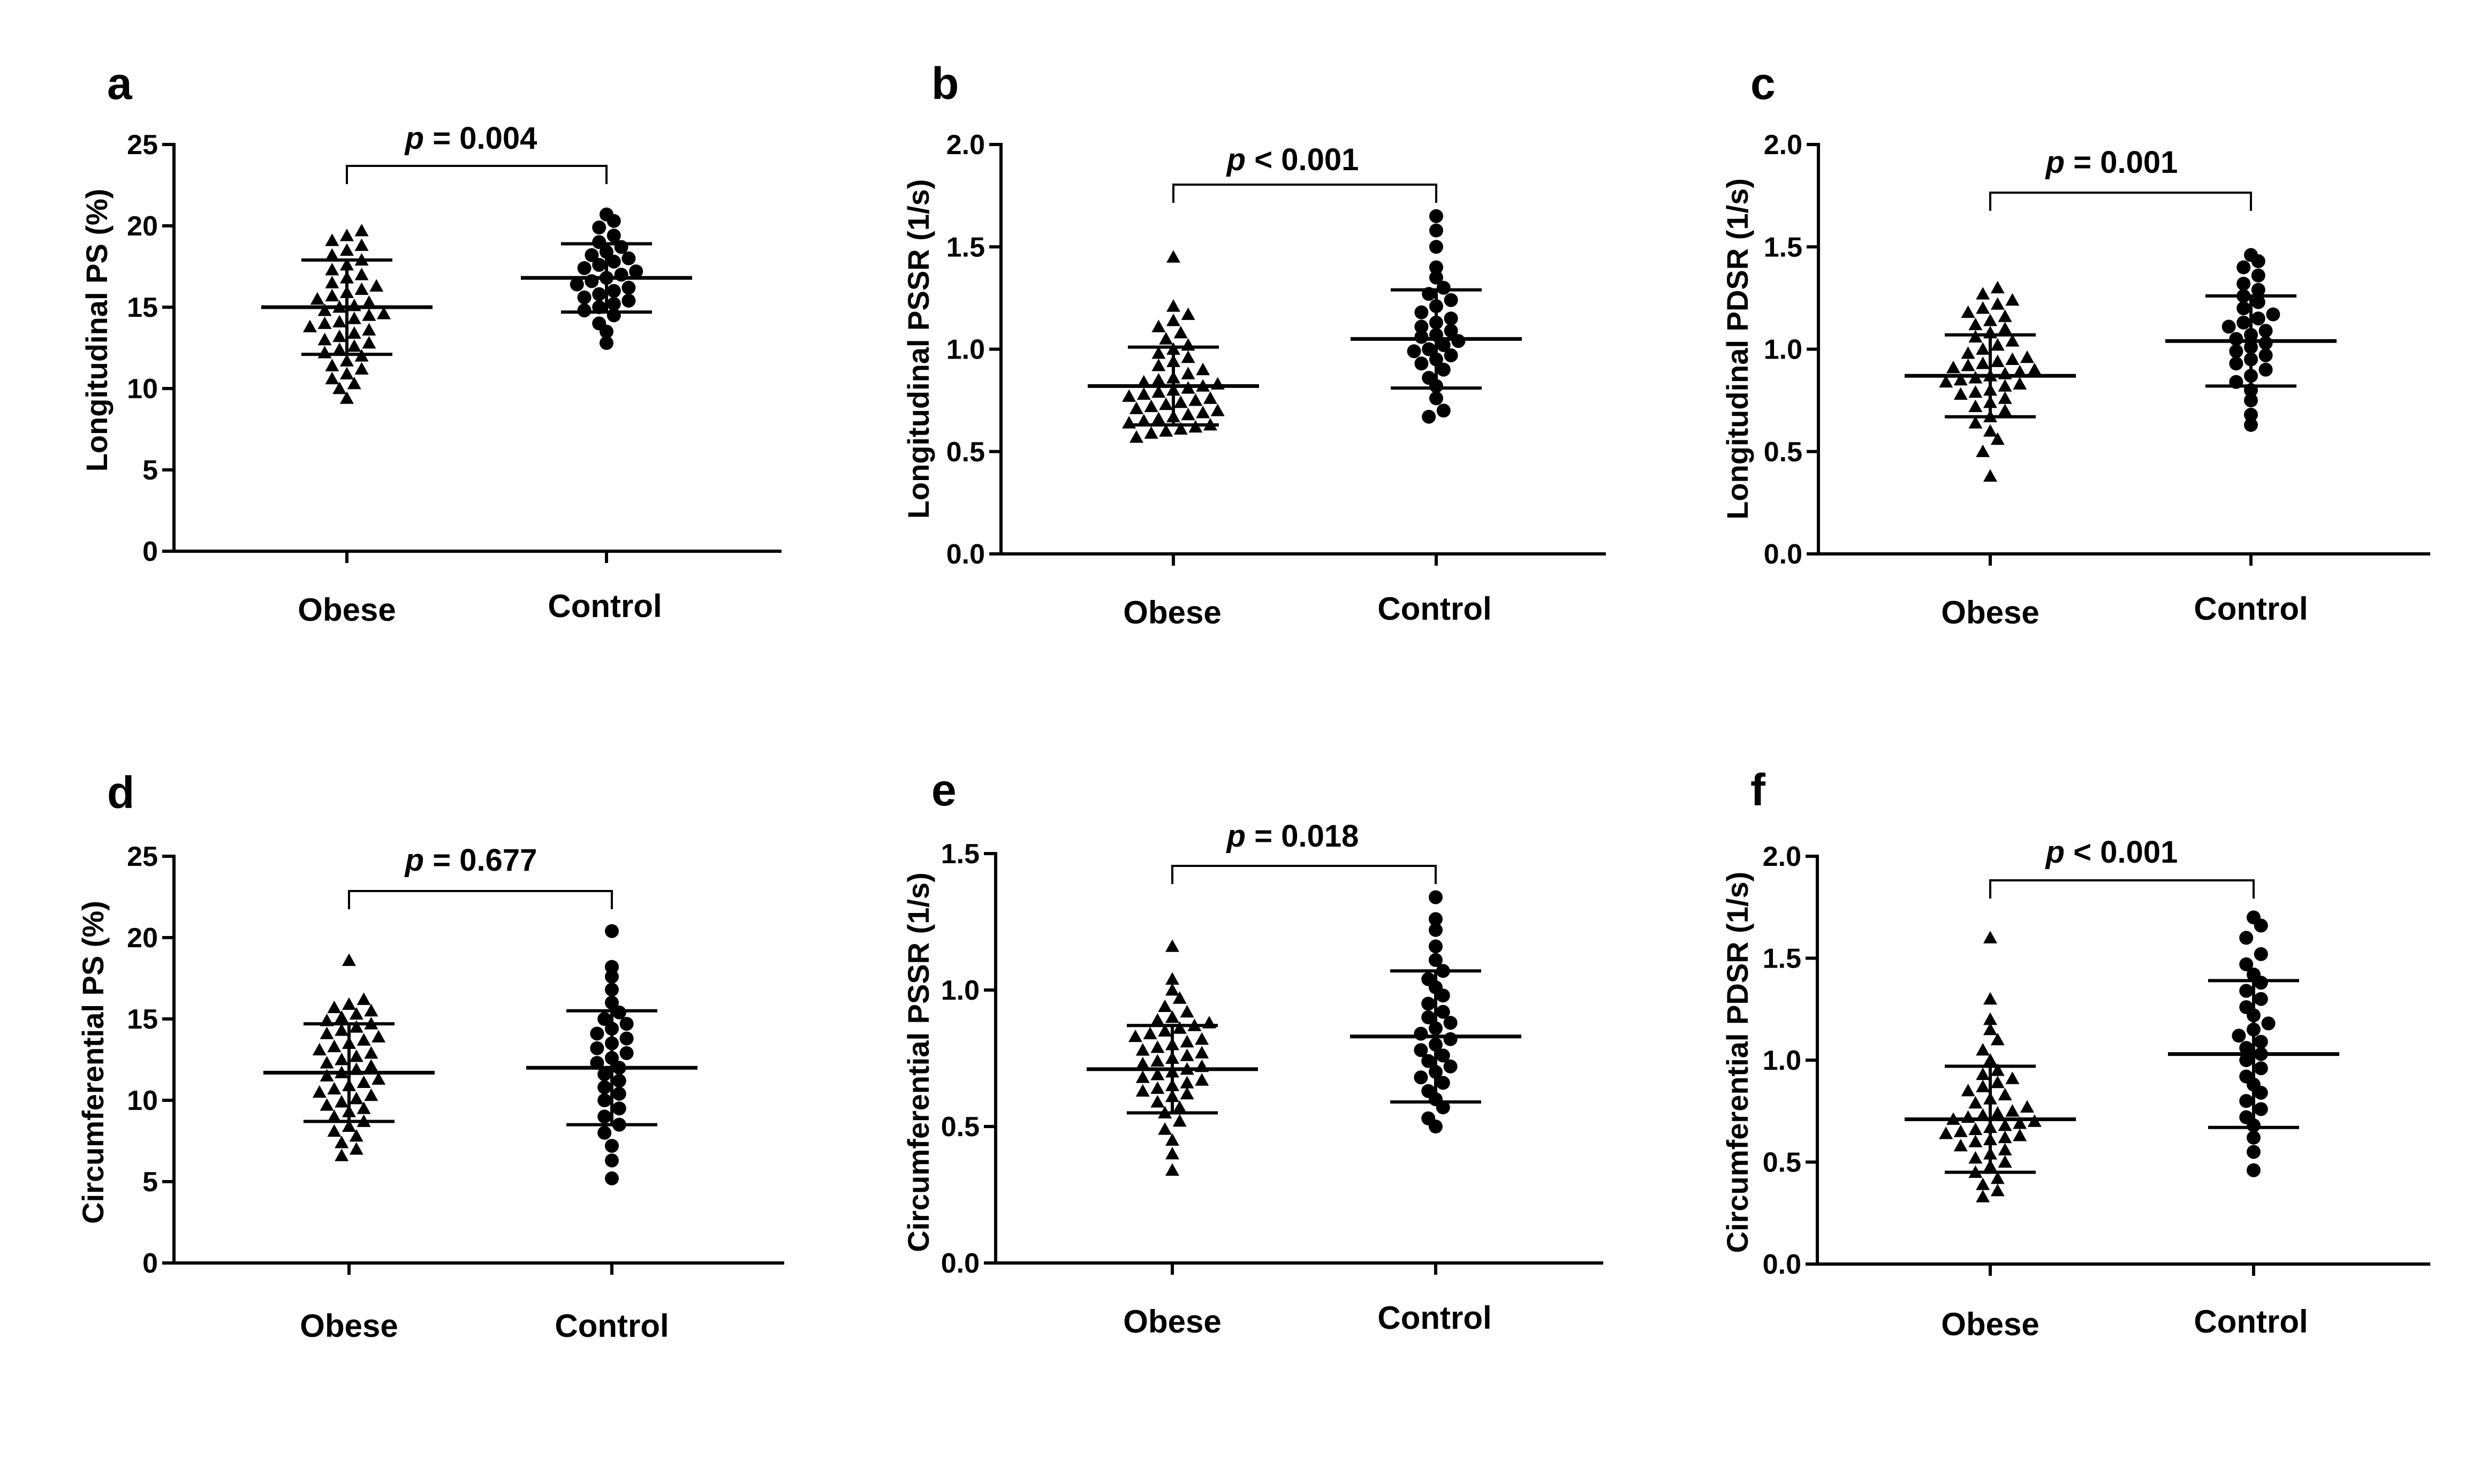 Image resolution: width=2487 pixels, height=1484 pixels. I want to click on panel-label-d: d, so click(120, 792).